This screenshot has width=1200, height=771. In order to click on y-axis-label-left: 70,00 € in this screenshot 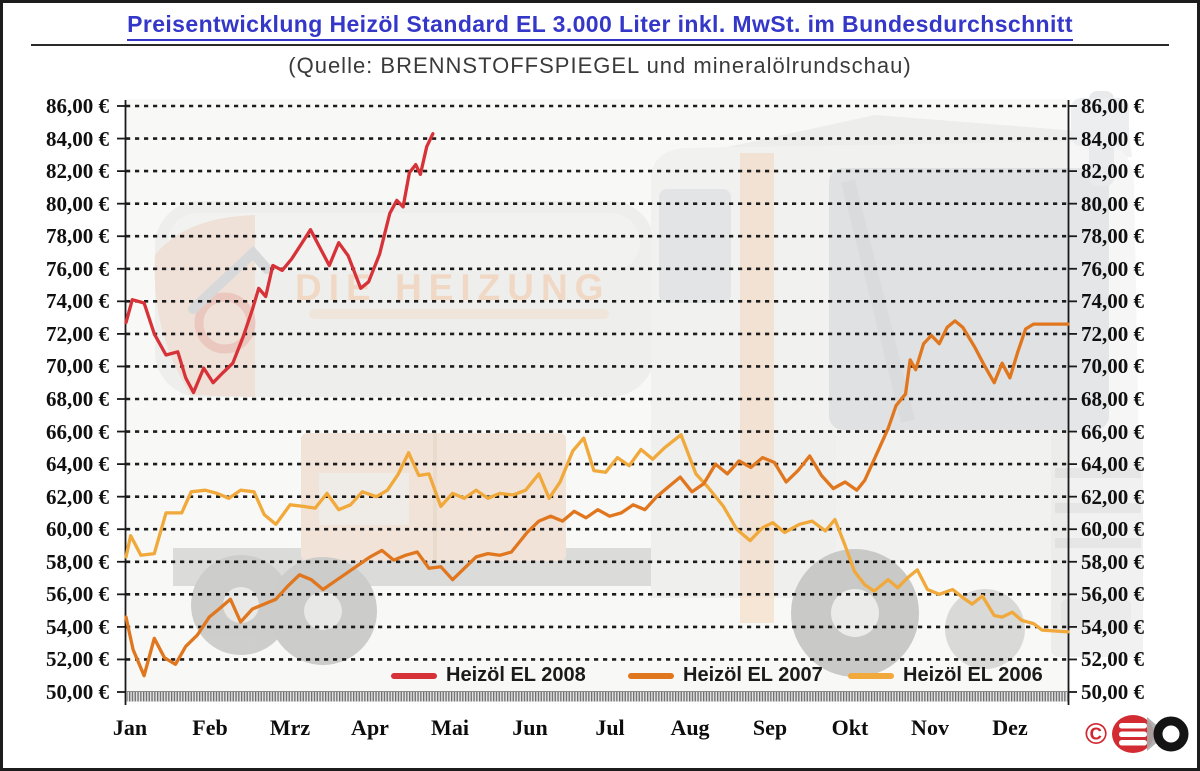, I will do `click(77, 366)`.